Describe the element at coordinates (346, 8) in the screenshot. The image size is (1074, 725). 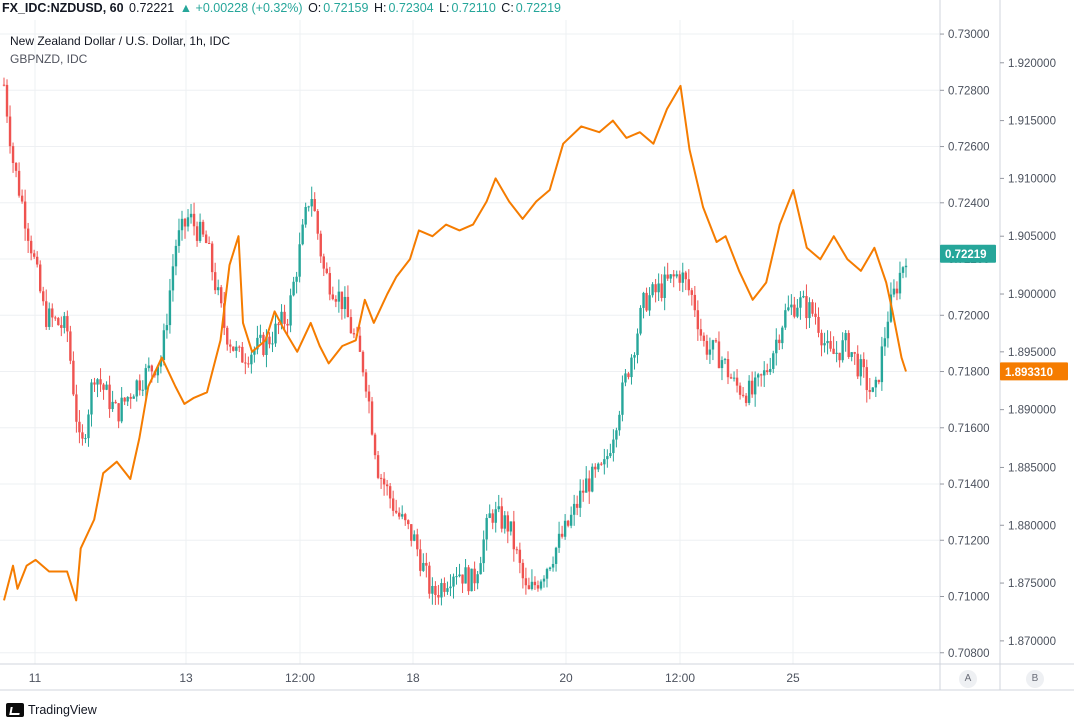
I see `open-value: 0.72159` at that location.